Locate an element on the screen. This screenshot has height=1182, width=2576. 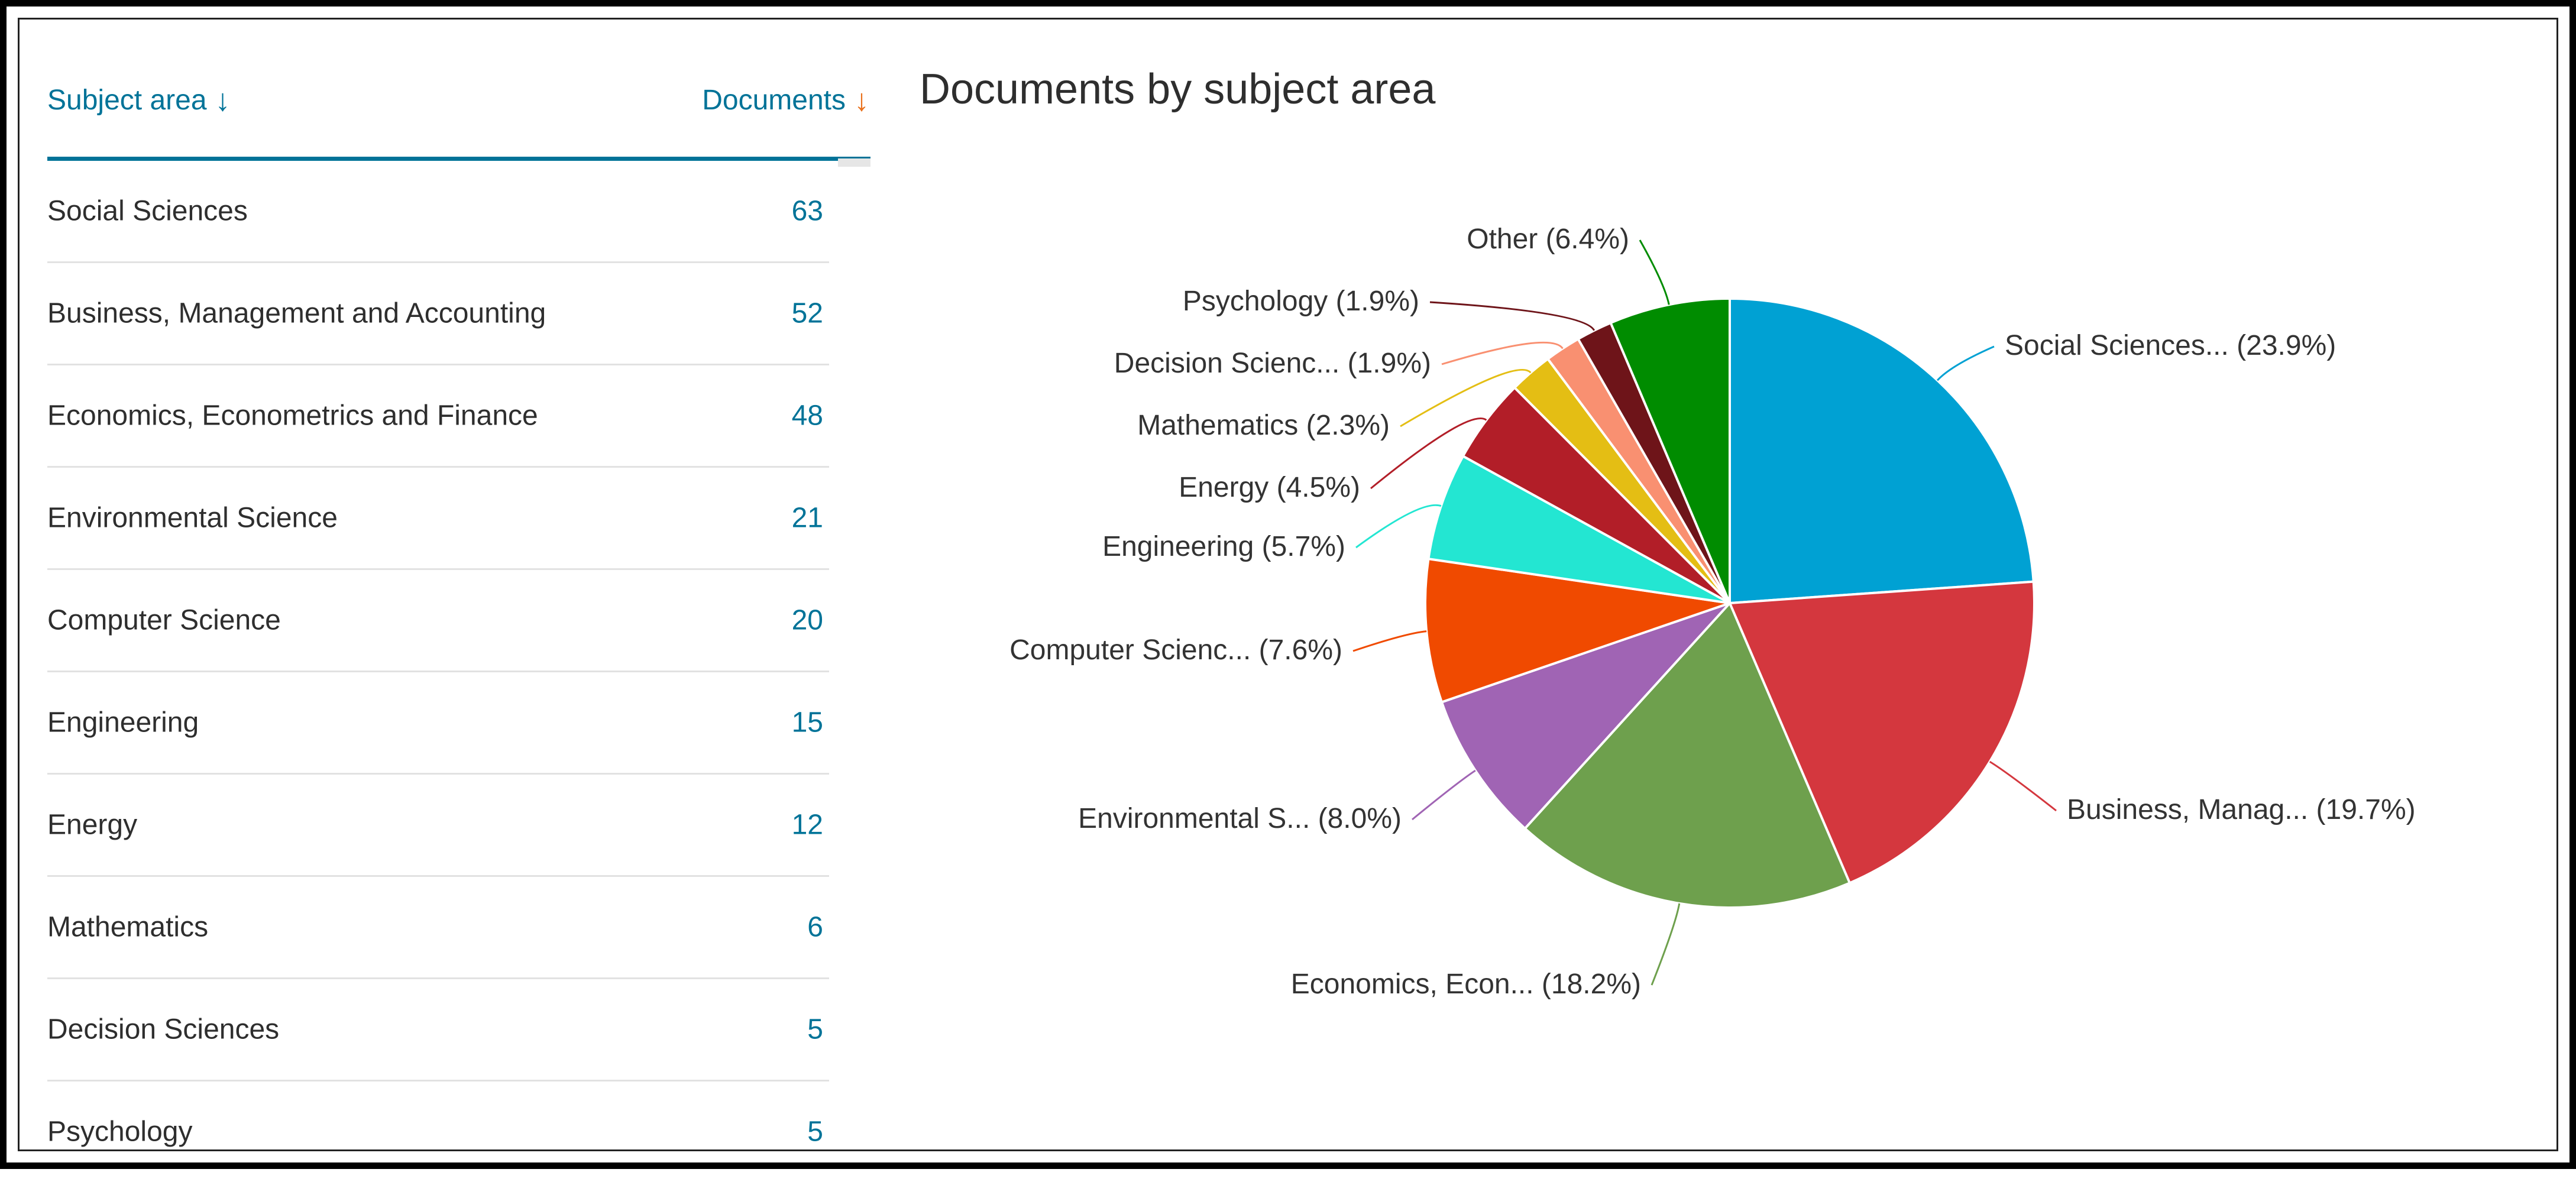
subject-area-name: Computer Science is located at coordinates (164, 620).